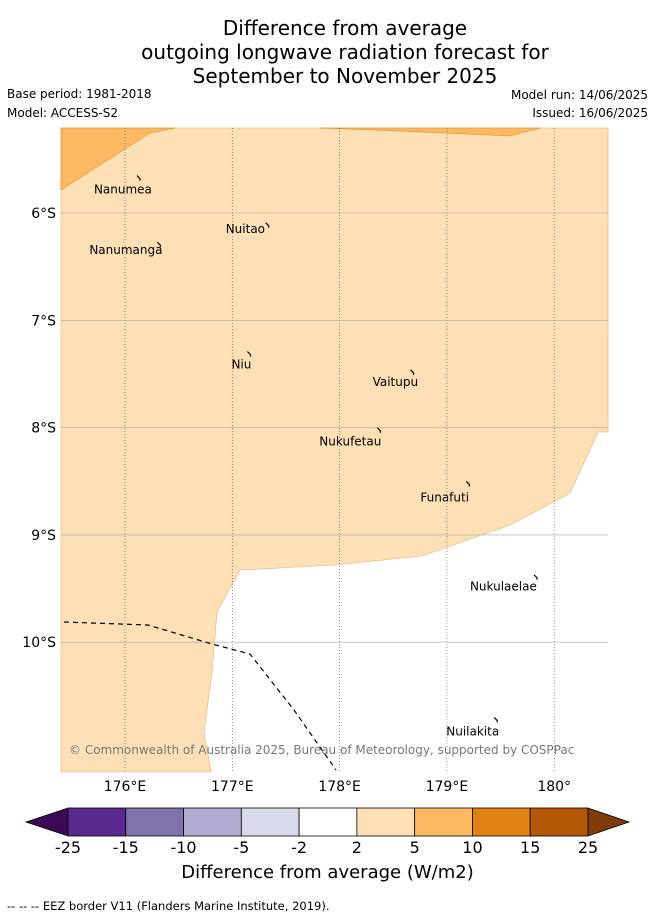  Describe the element at coordinates (503, 587) in the screenshot. I see `island-label: Nukulaelae` at that location.